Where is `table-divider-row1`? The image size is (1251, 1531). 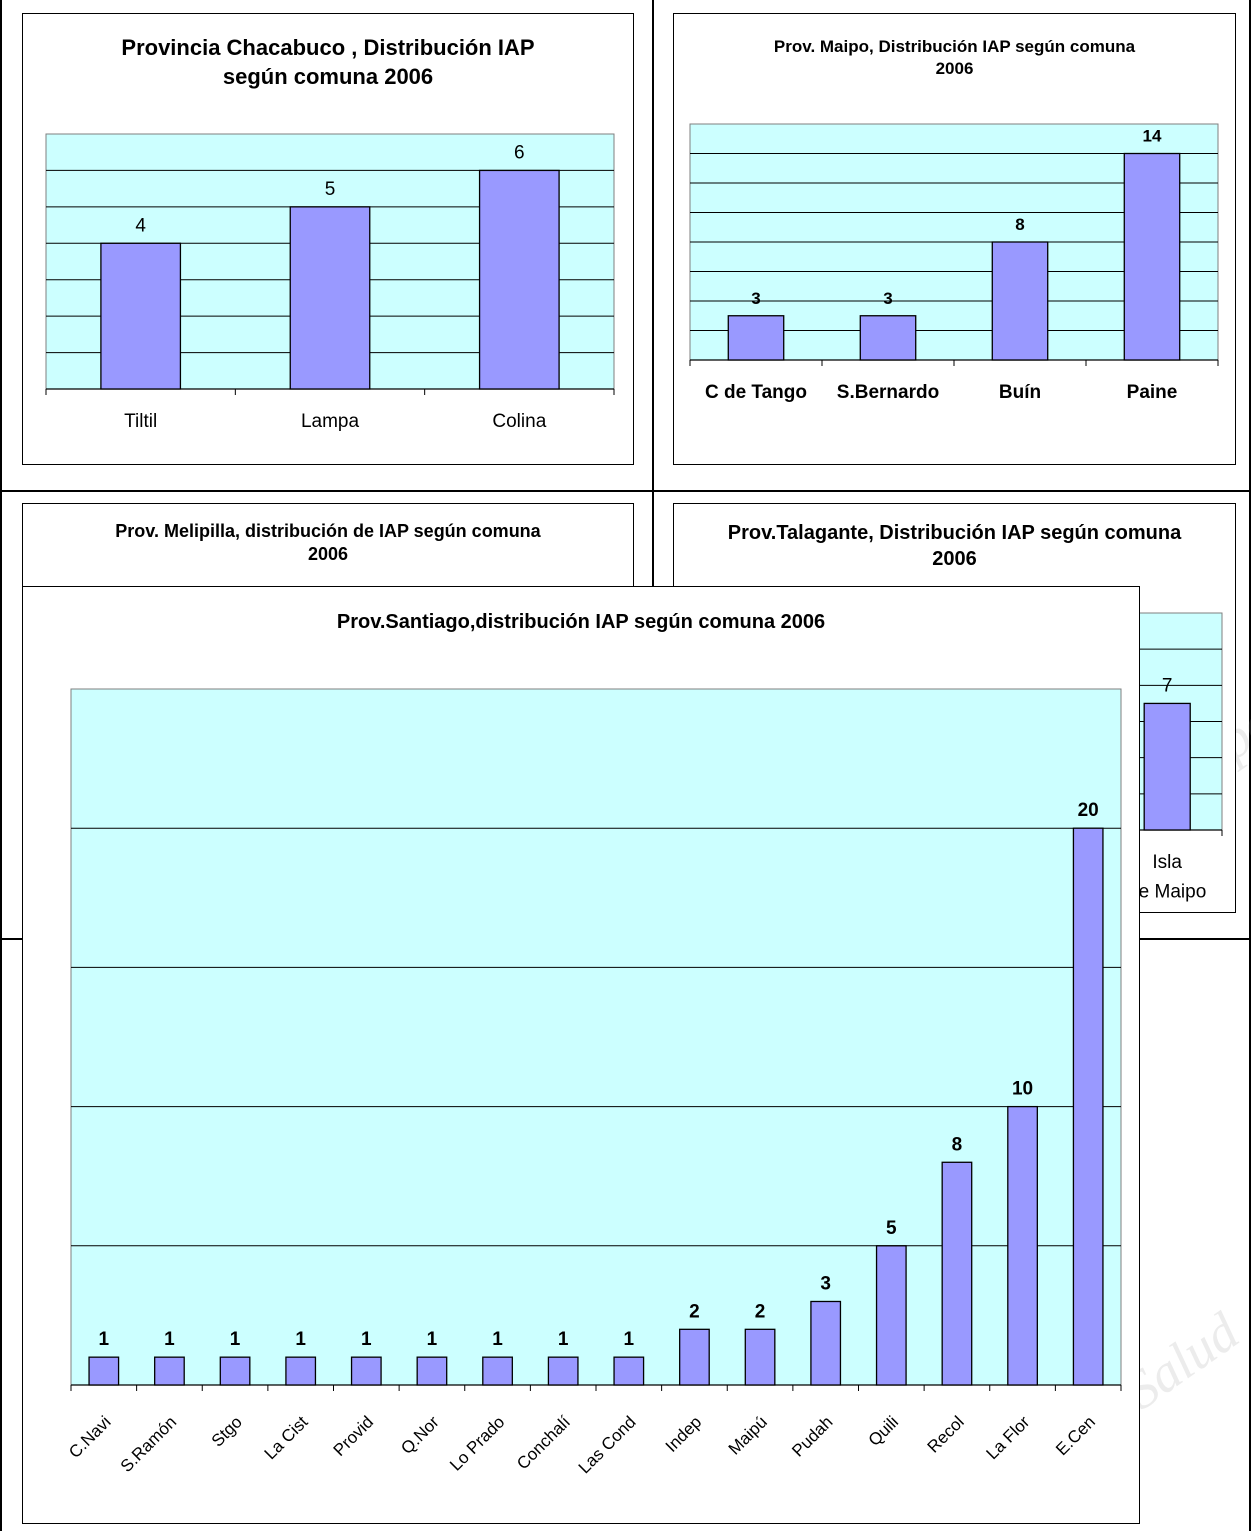 table-divider-row1 is located at coordinates (625, 491).